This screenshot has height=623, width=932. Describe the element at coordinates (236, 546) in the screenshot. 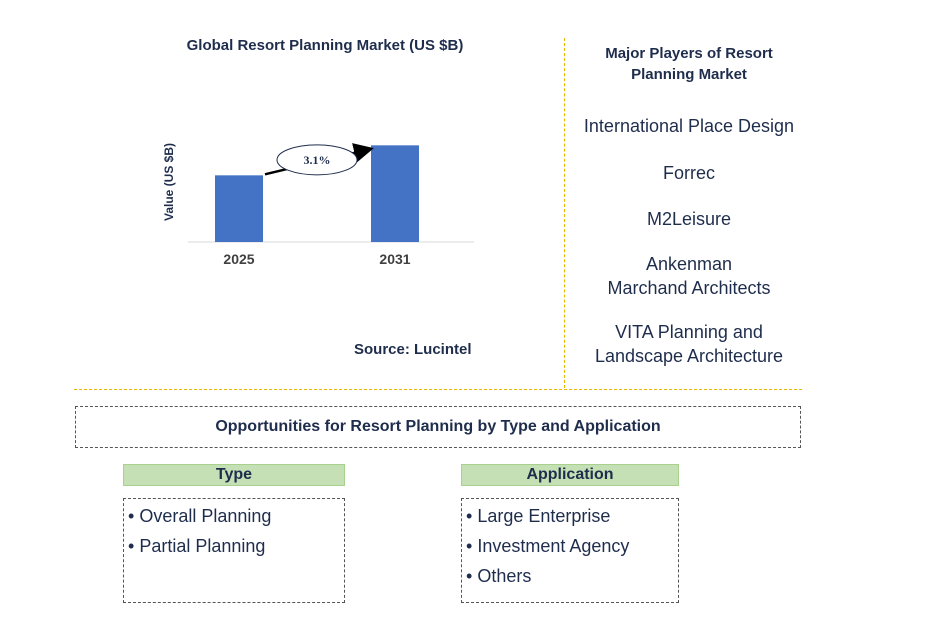

I see `list-item: Partial Planning` at that location.